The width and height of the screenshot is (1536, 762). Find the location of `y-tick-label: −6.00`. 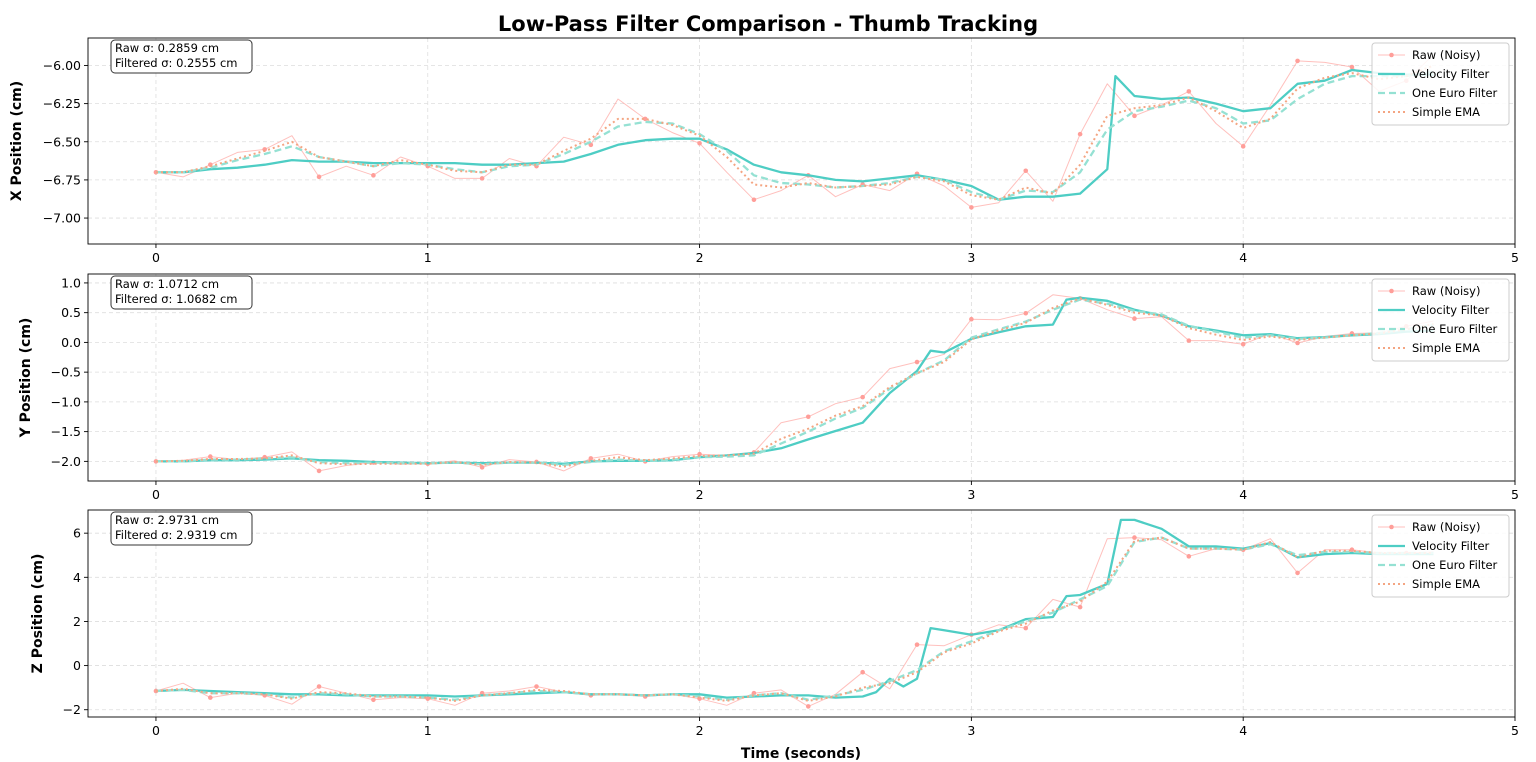

y-tick-label: −6.00 is located at coordinates (62, 65).